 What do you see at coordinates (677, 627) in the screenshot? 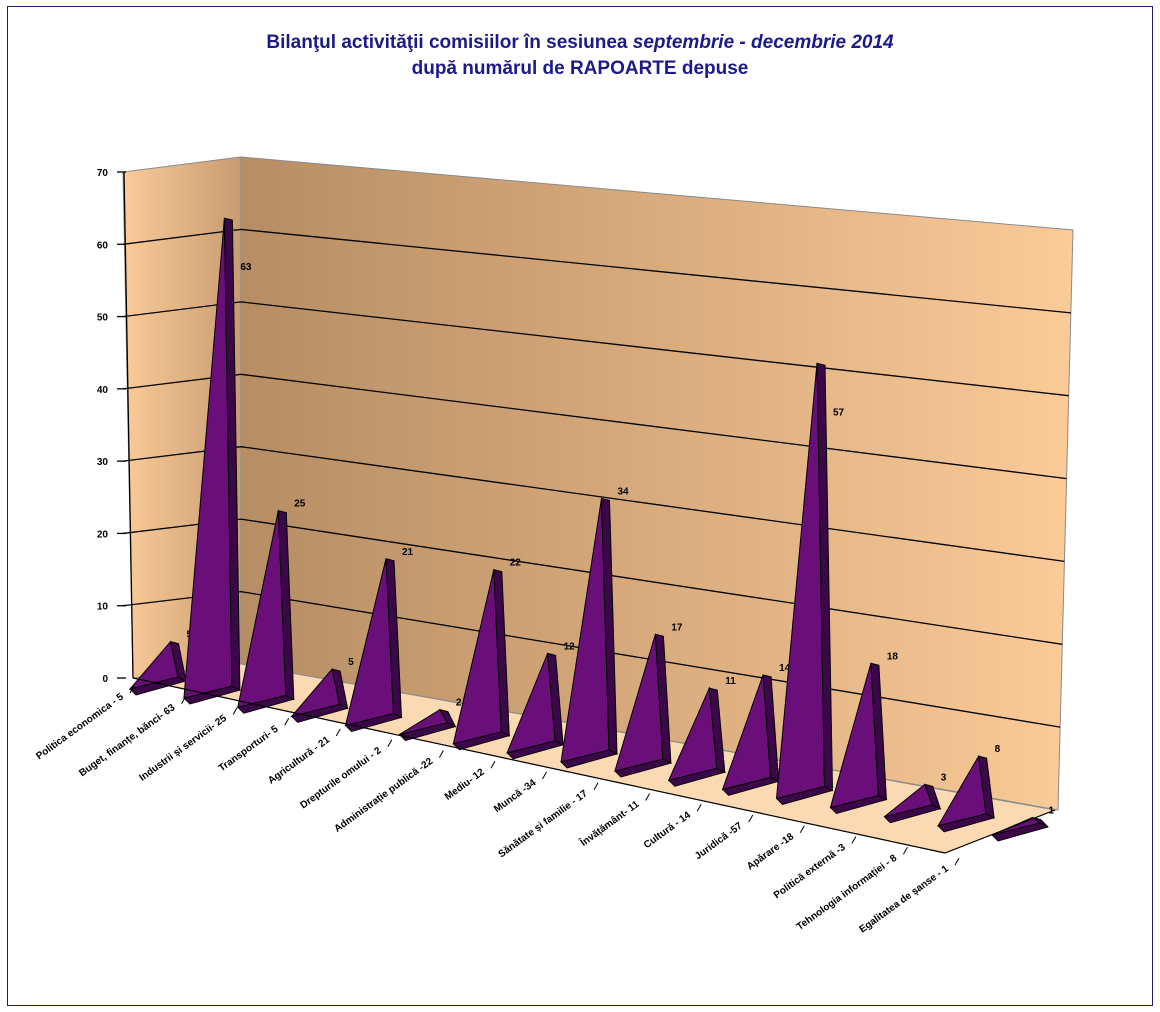
I see `data-label-9: 17` at bounding box center [677, 627].